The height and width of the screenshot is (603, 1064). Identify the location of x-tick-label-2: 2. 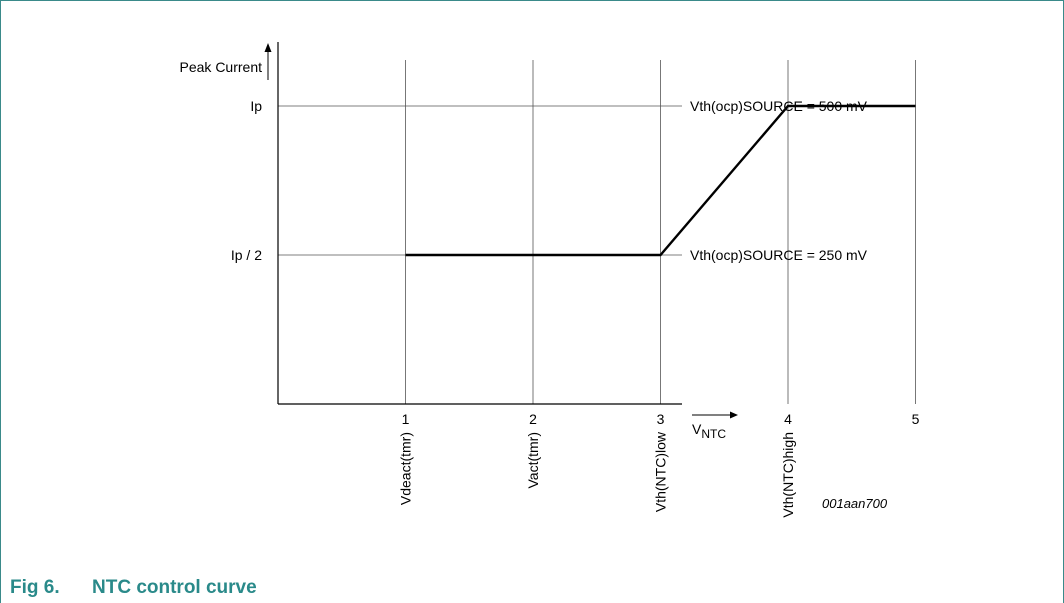
(533, 419).